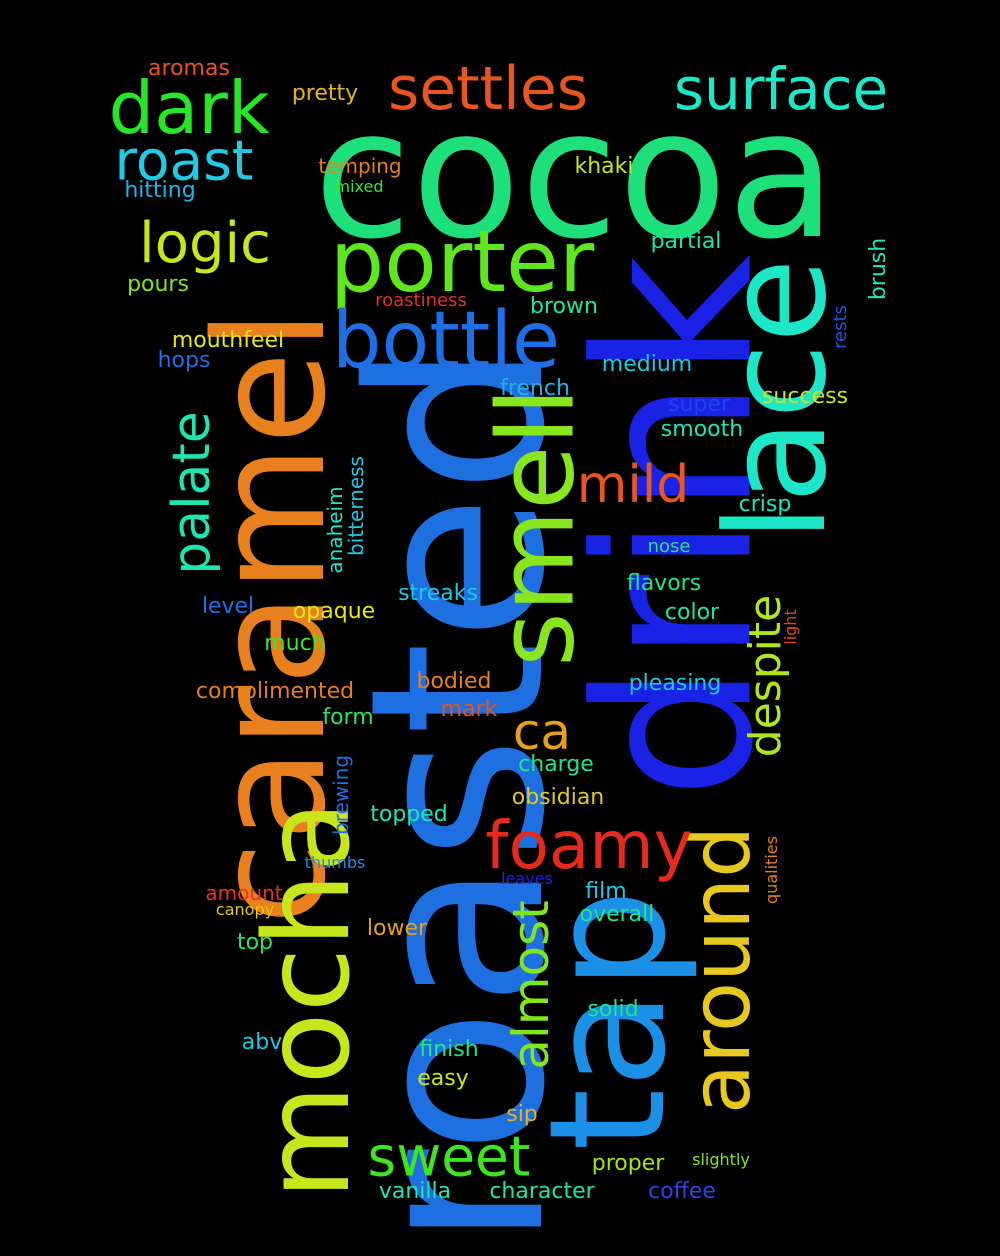 The image size is (1000, 1256). What do you see at coordinates (449, 1156) in the screenshot?
I see `word-sweet: sweet` at bounding box center [449, 1156].